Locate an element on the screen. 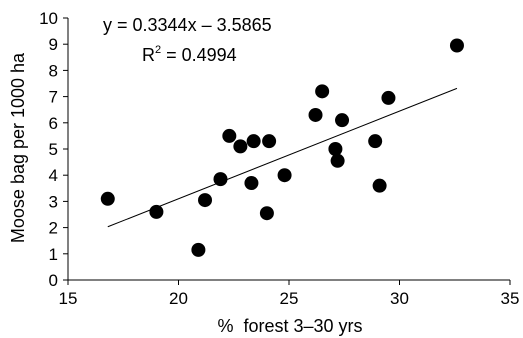  y-axis-title: Moose bag per 1000 ha is located at coordinates (18, 147).